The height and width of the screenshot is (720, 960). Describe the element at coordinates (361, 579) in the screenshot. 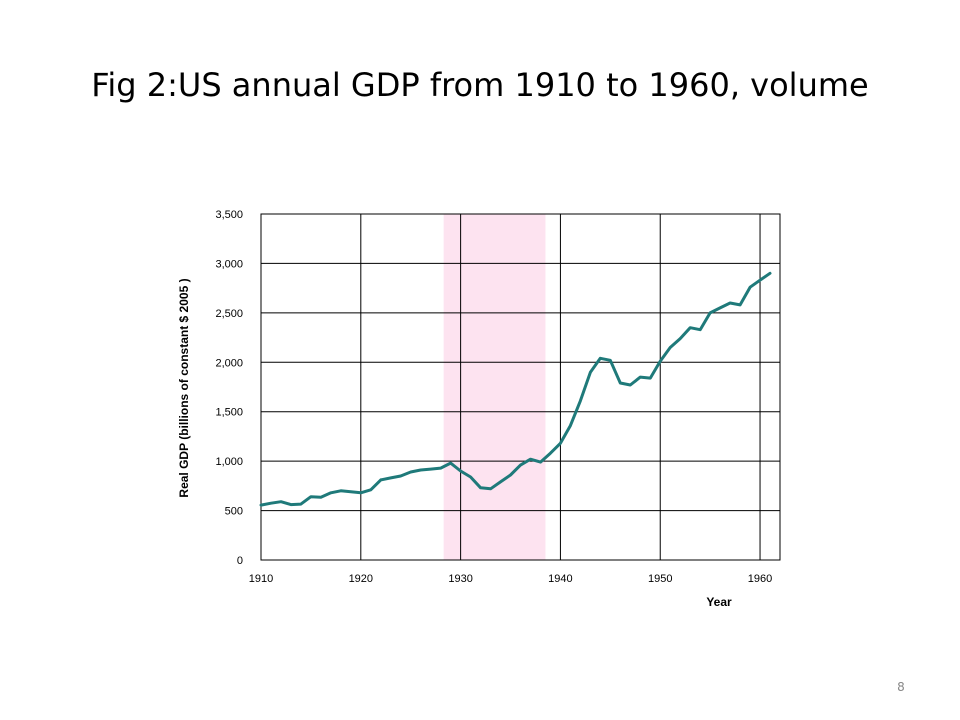

I see `x-tick-label: 1920` at that location.